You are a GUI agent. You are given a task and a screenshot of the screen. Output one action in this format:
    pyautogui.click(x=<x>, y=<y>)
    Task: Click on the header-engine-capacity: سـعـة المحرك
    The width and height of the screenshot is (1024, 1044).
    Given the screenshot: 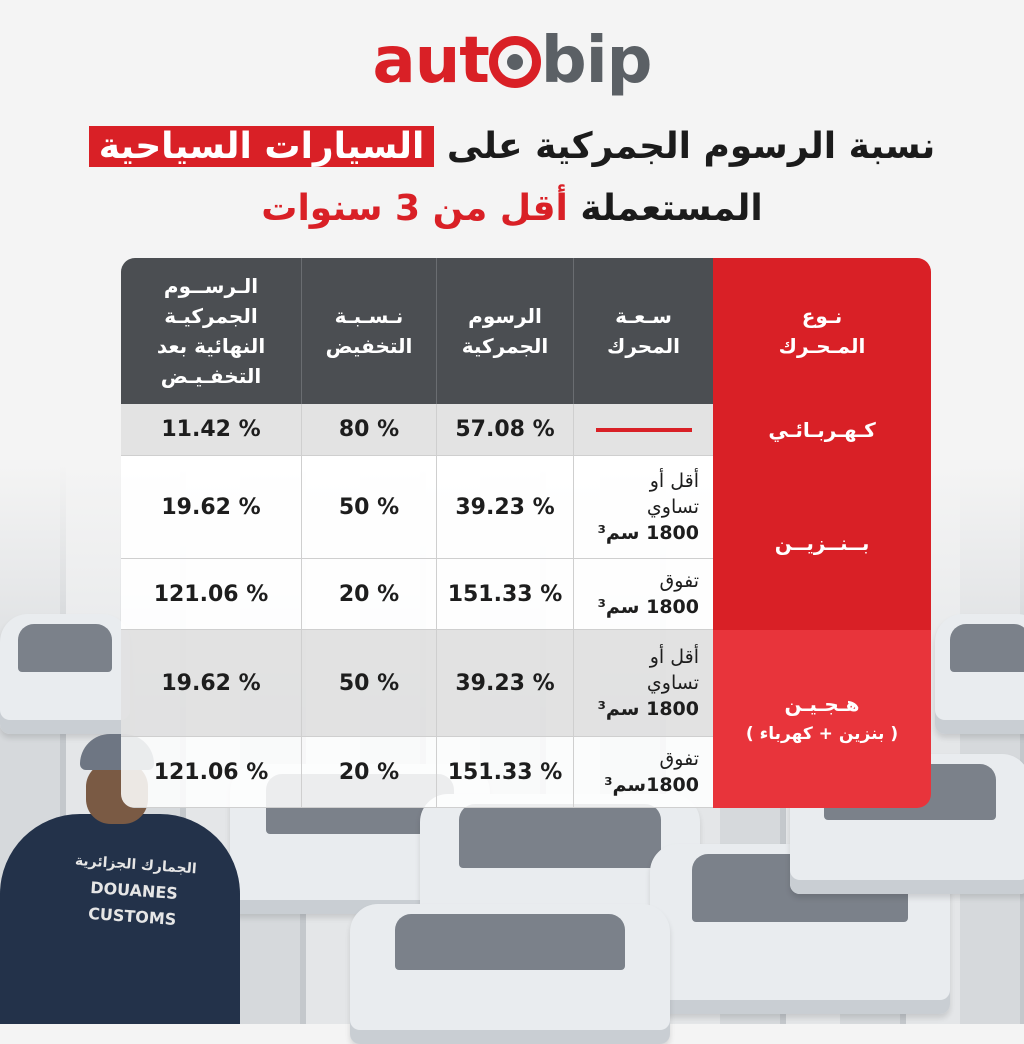 What is the action you would take?
    pyautogui.click(x=643, y=331)
    